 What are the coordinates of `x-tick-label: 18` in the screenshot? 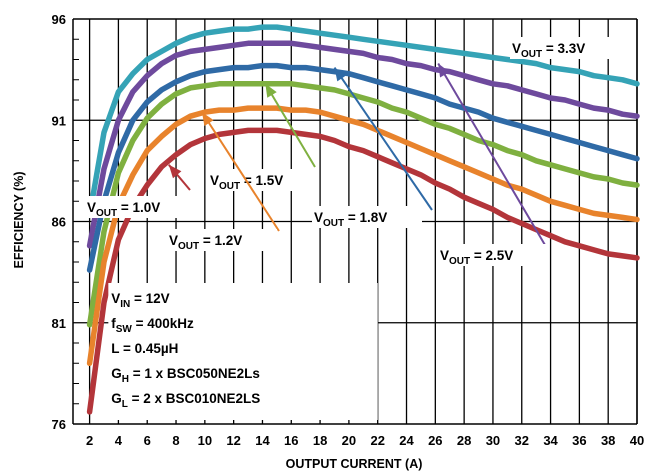 It's located at (320, 440).